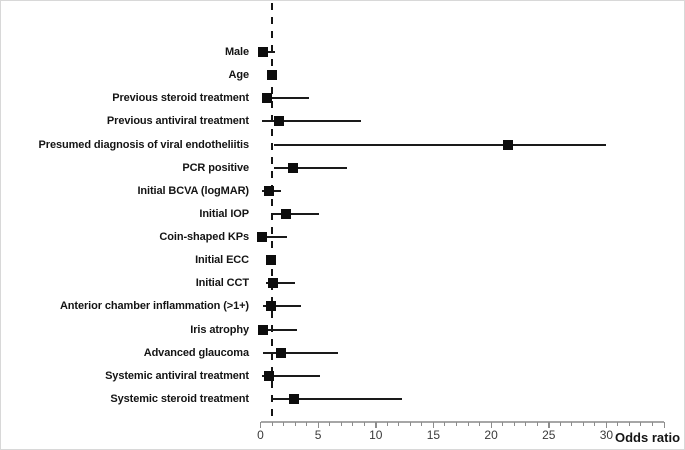 The image size is (685, 450). What do you see at coordinates (376, 435) in the screenshot?
I see `tick-label: 10` at bounding box center [376, 435].